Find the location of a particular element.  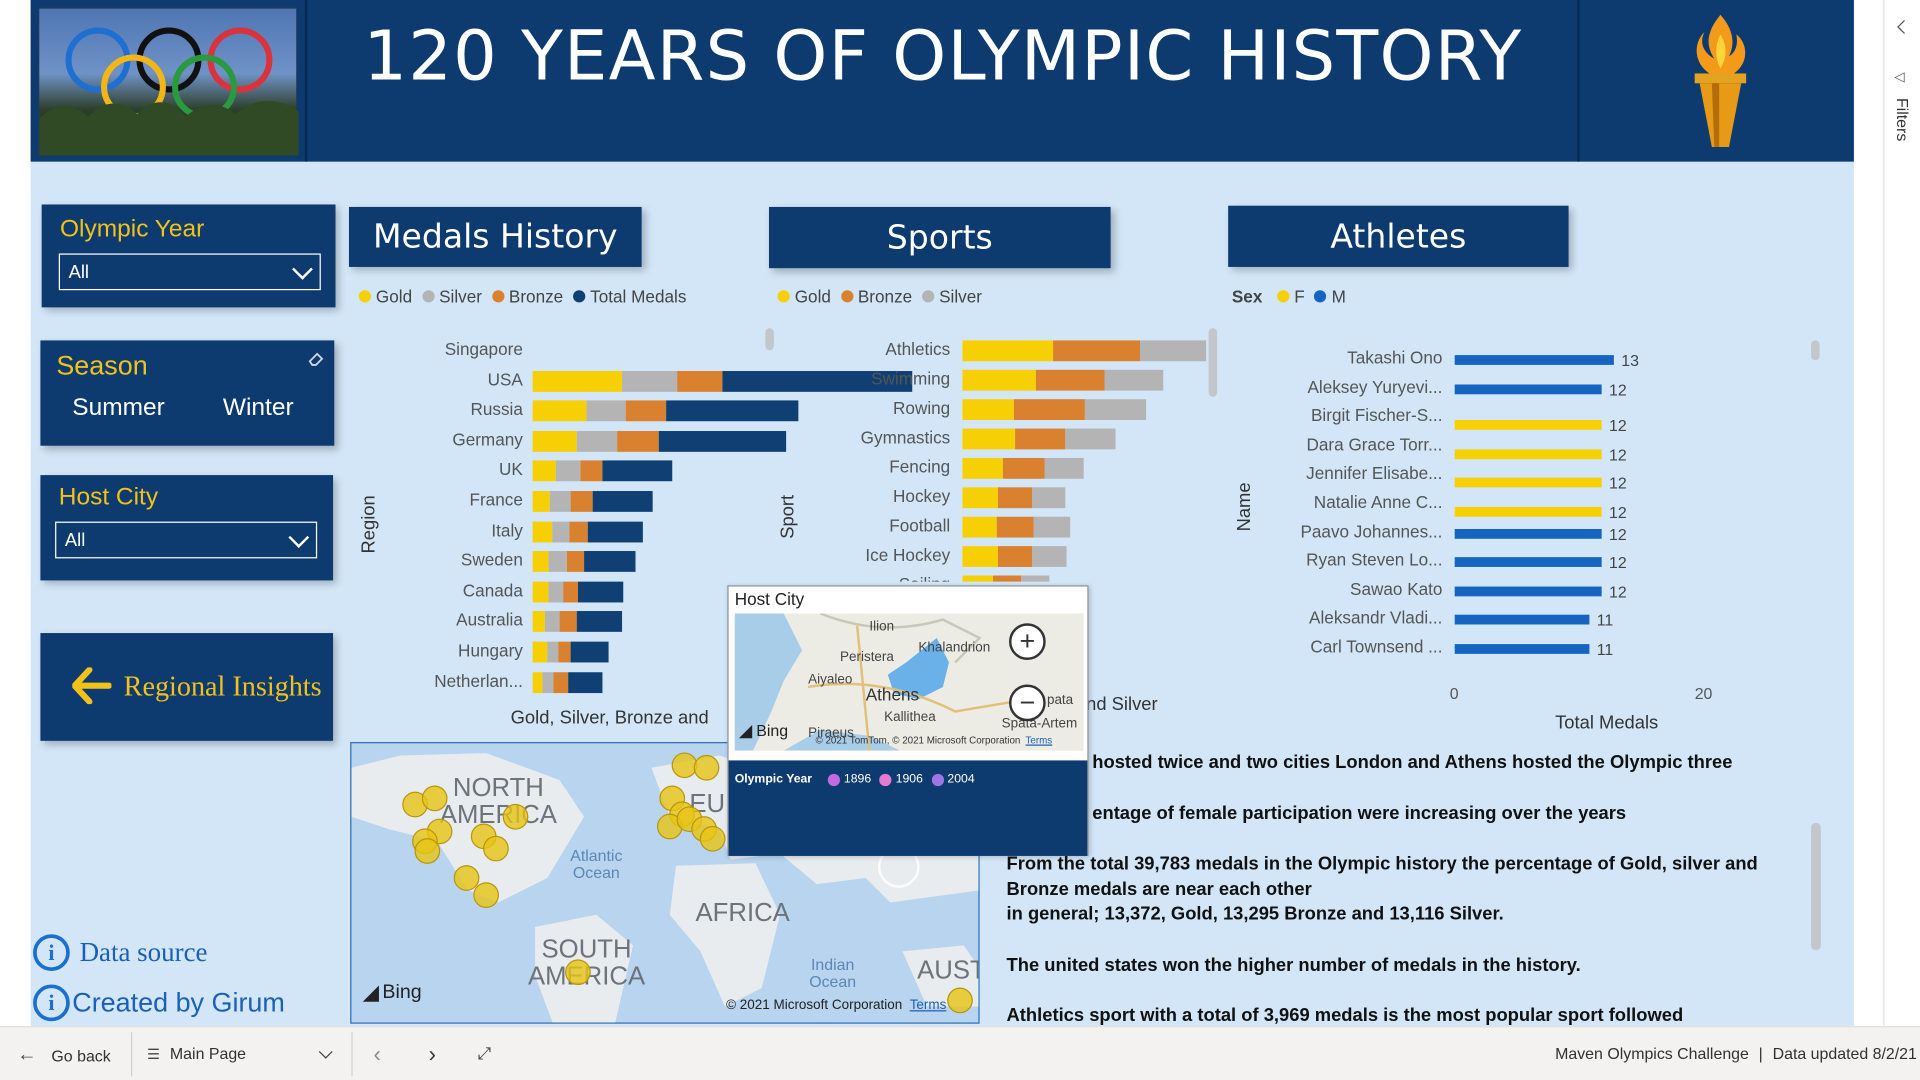

fit-to-page-icon: ⤢ is located at coordinates (484, 1053).